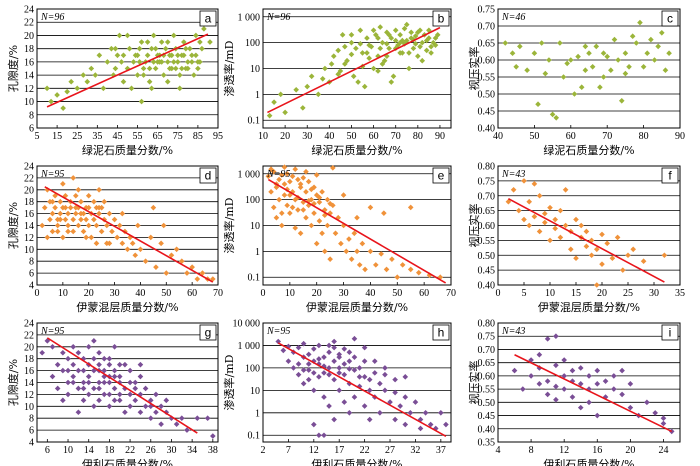  What do you see at coordinates (31, 286) in the screenshot?
I see `y-tick-label: 4` at bounding box center [31, 286].